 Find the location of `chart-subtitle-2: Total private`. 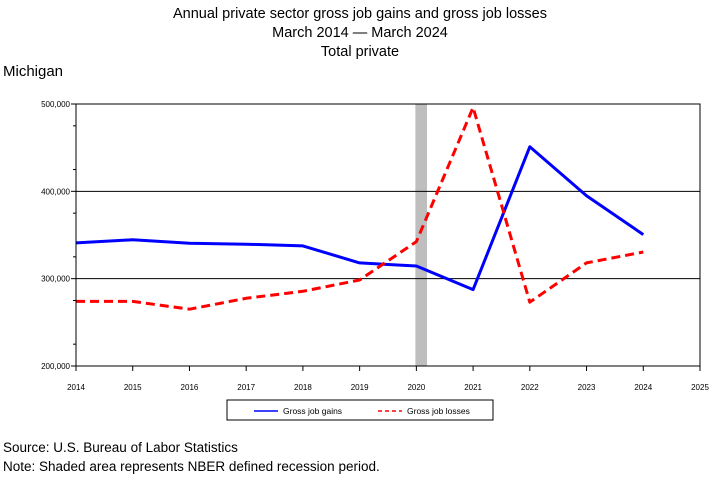

chart-subtitle-2: Total private is located at coordinates (360, 52).